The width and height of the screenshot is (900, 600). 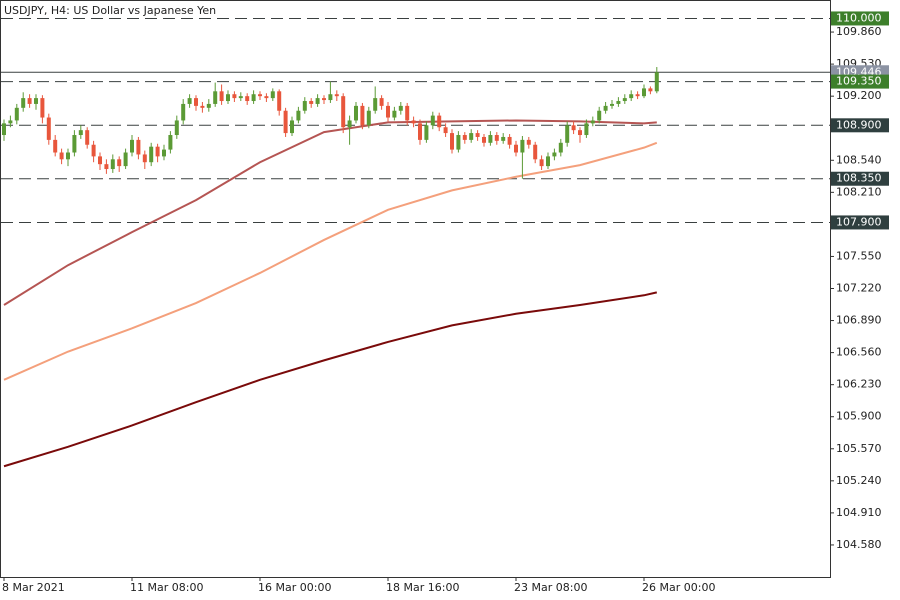 What do you see at coordinates (859, 31) in the screenshot?
I see `y-tick-label: 109.860` at bounding box center [859, 31].